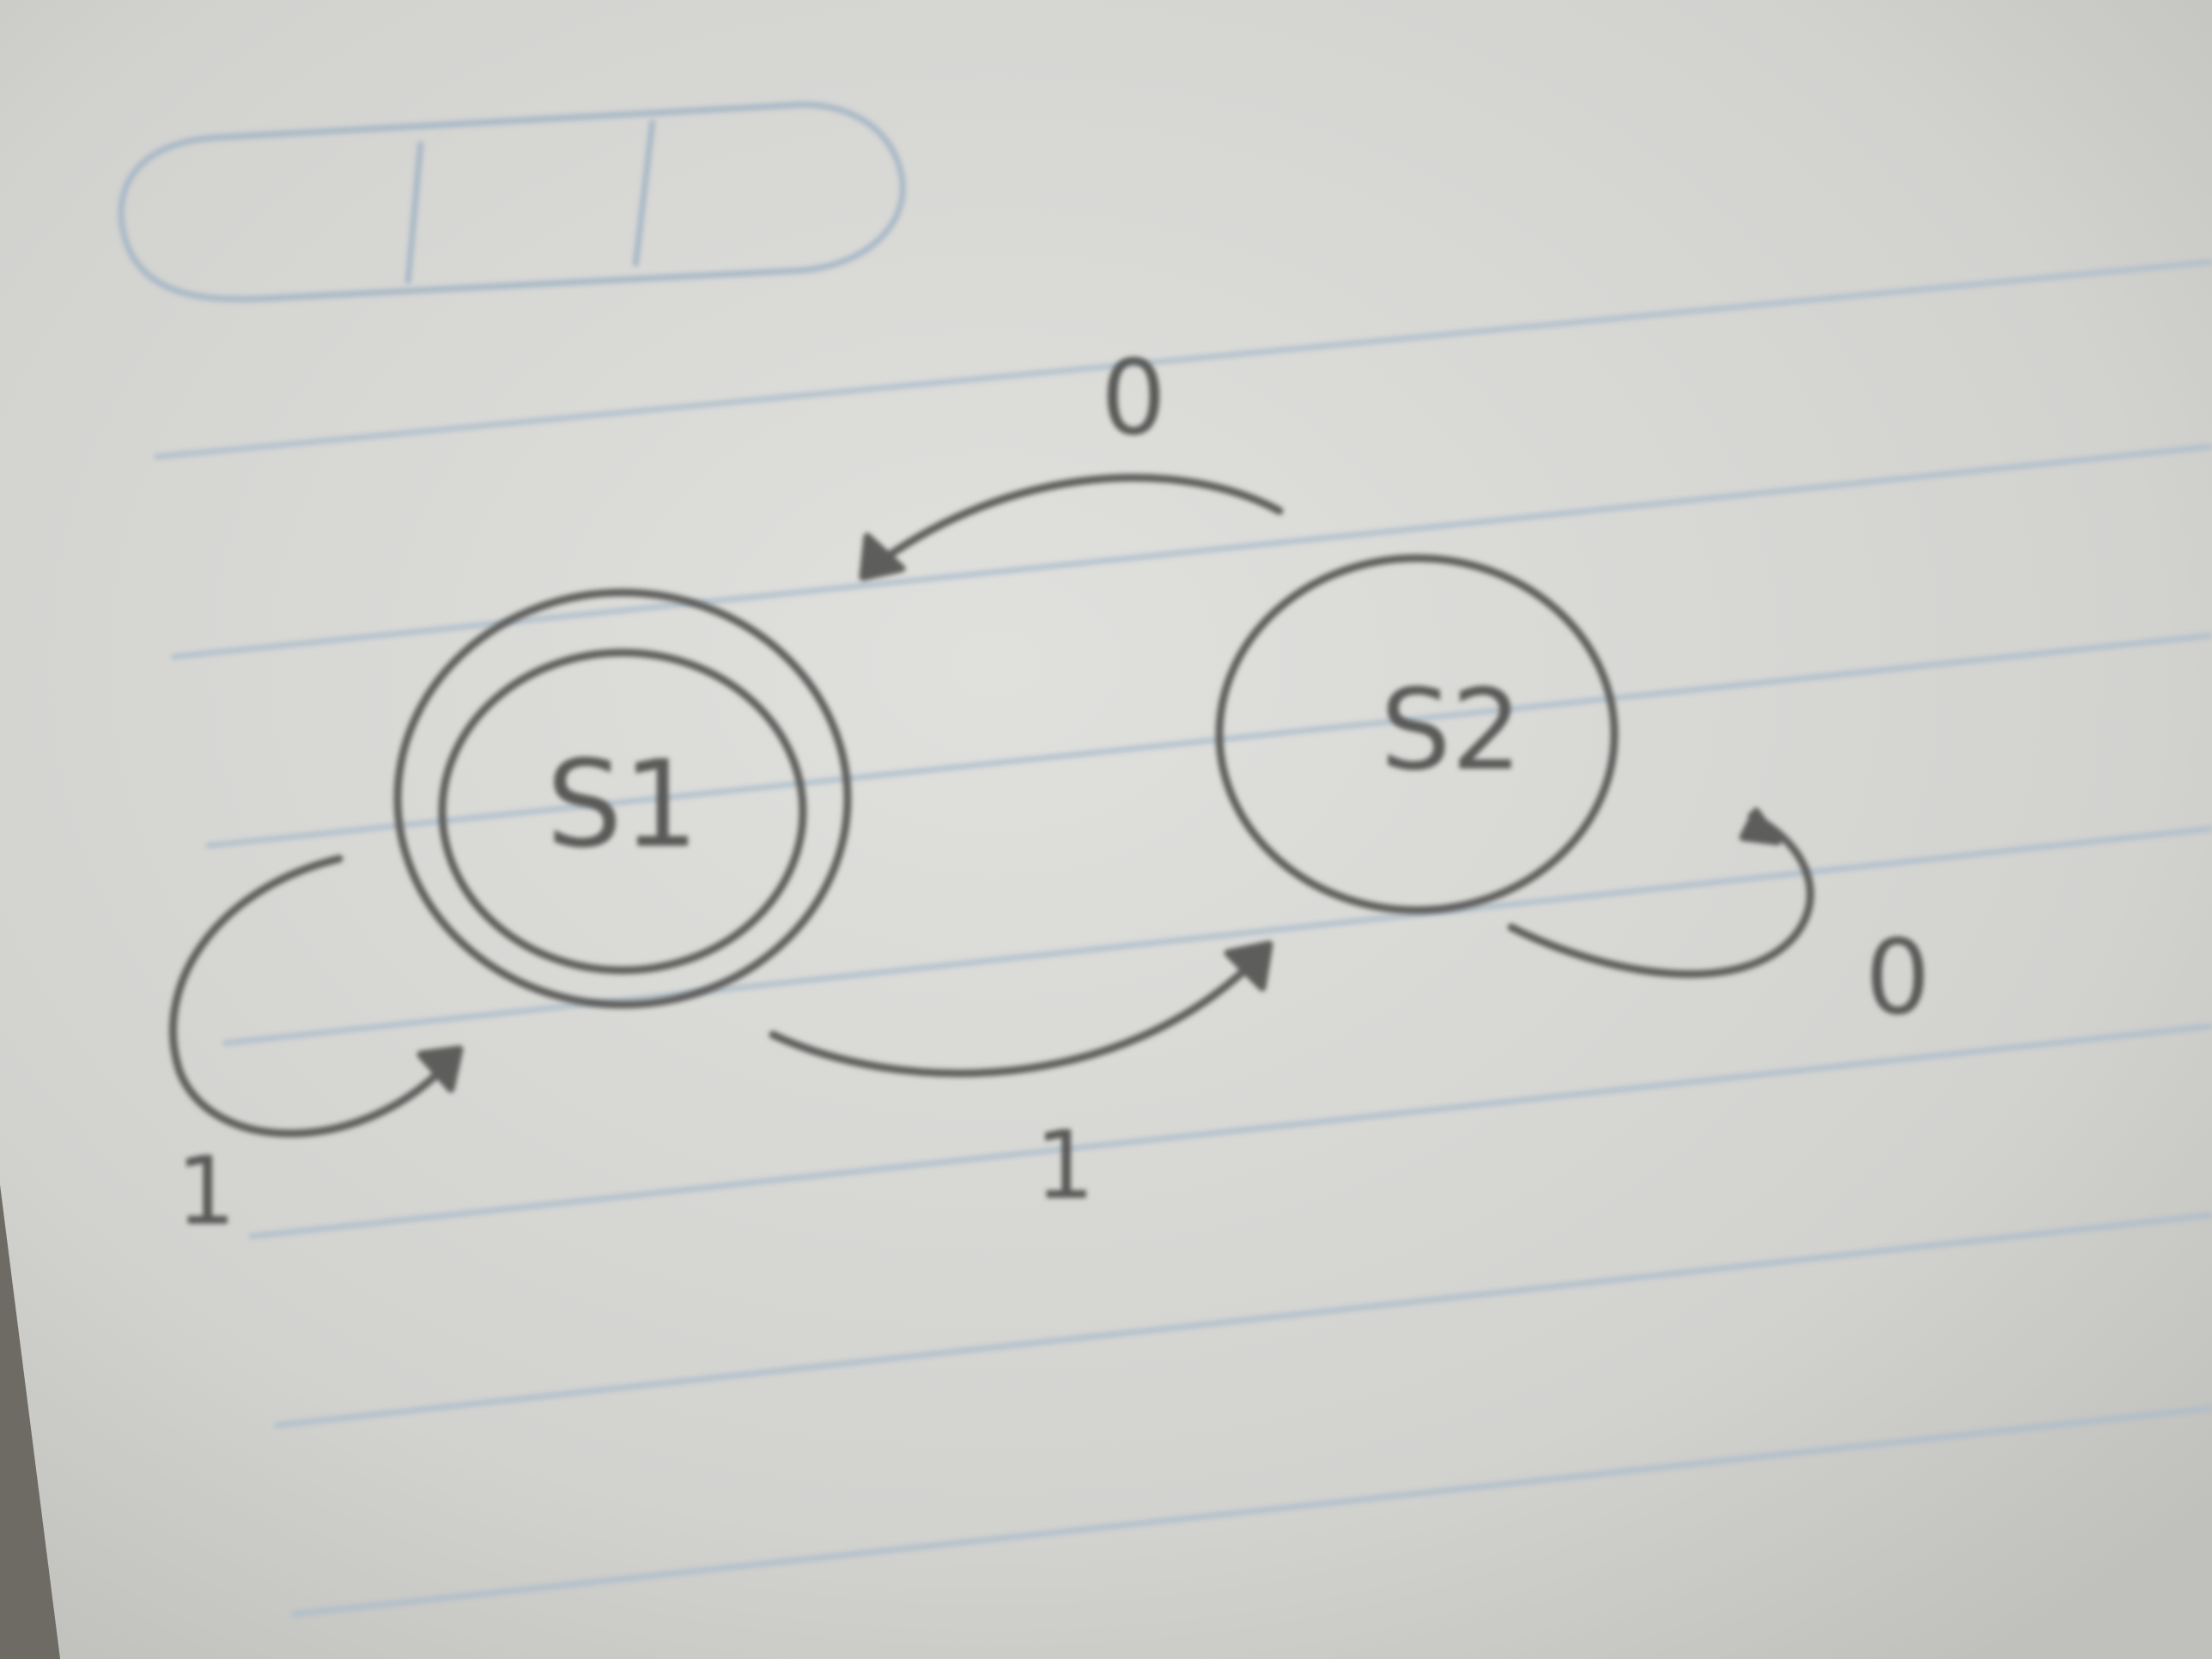 Image resolution: width=2212 pixels, height=1659 pixels. I want to click on pencil-box-sketch, so click(512, 201).